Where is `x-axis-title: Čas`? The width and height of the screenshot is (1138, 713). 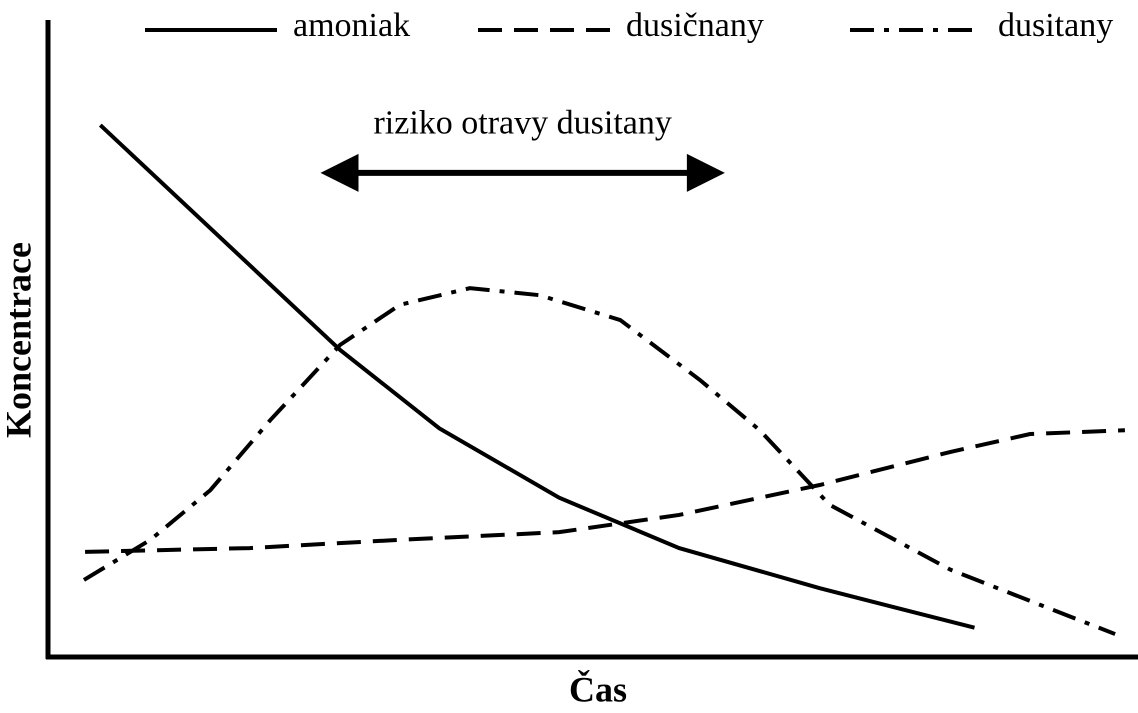
x-axis-title: Čas is located at coordinates (598, 689).